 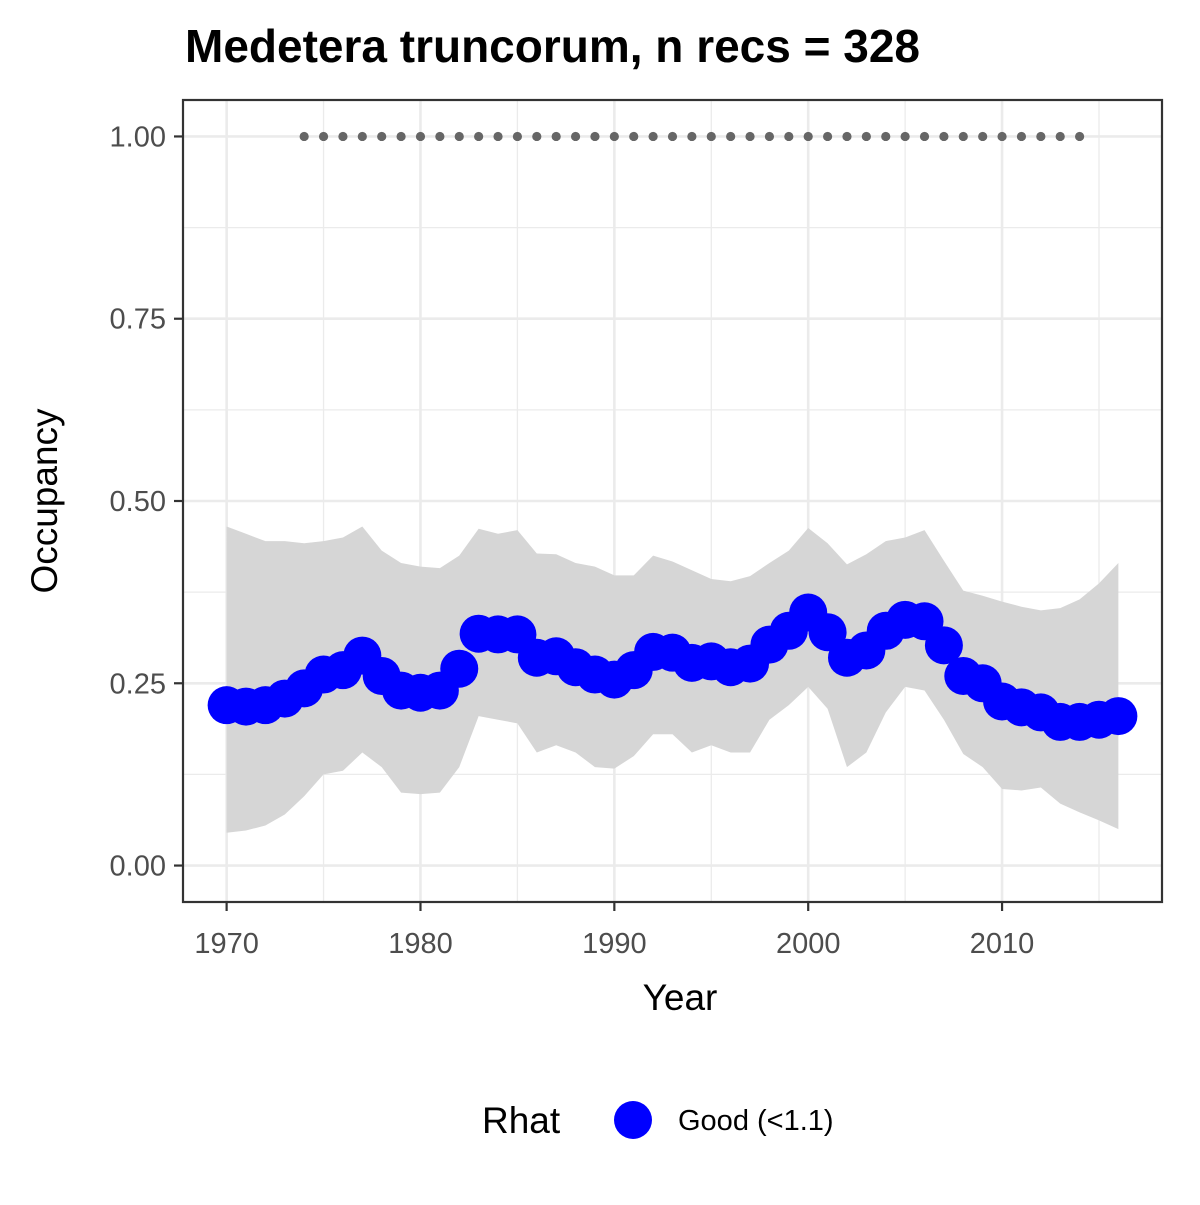 I want to click on x-tick-label: 1990, so click(x=614, y=944).